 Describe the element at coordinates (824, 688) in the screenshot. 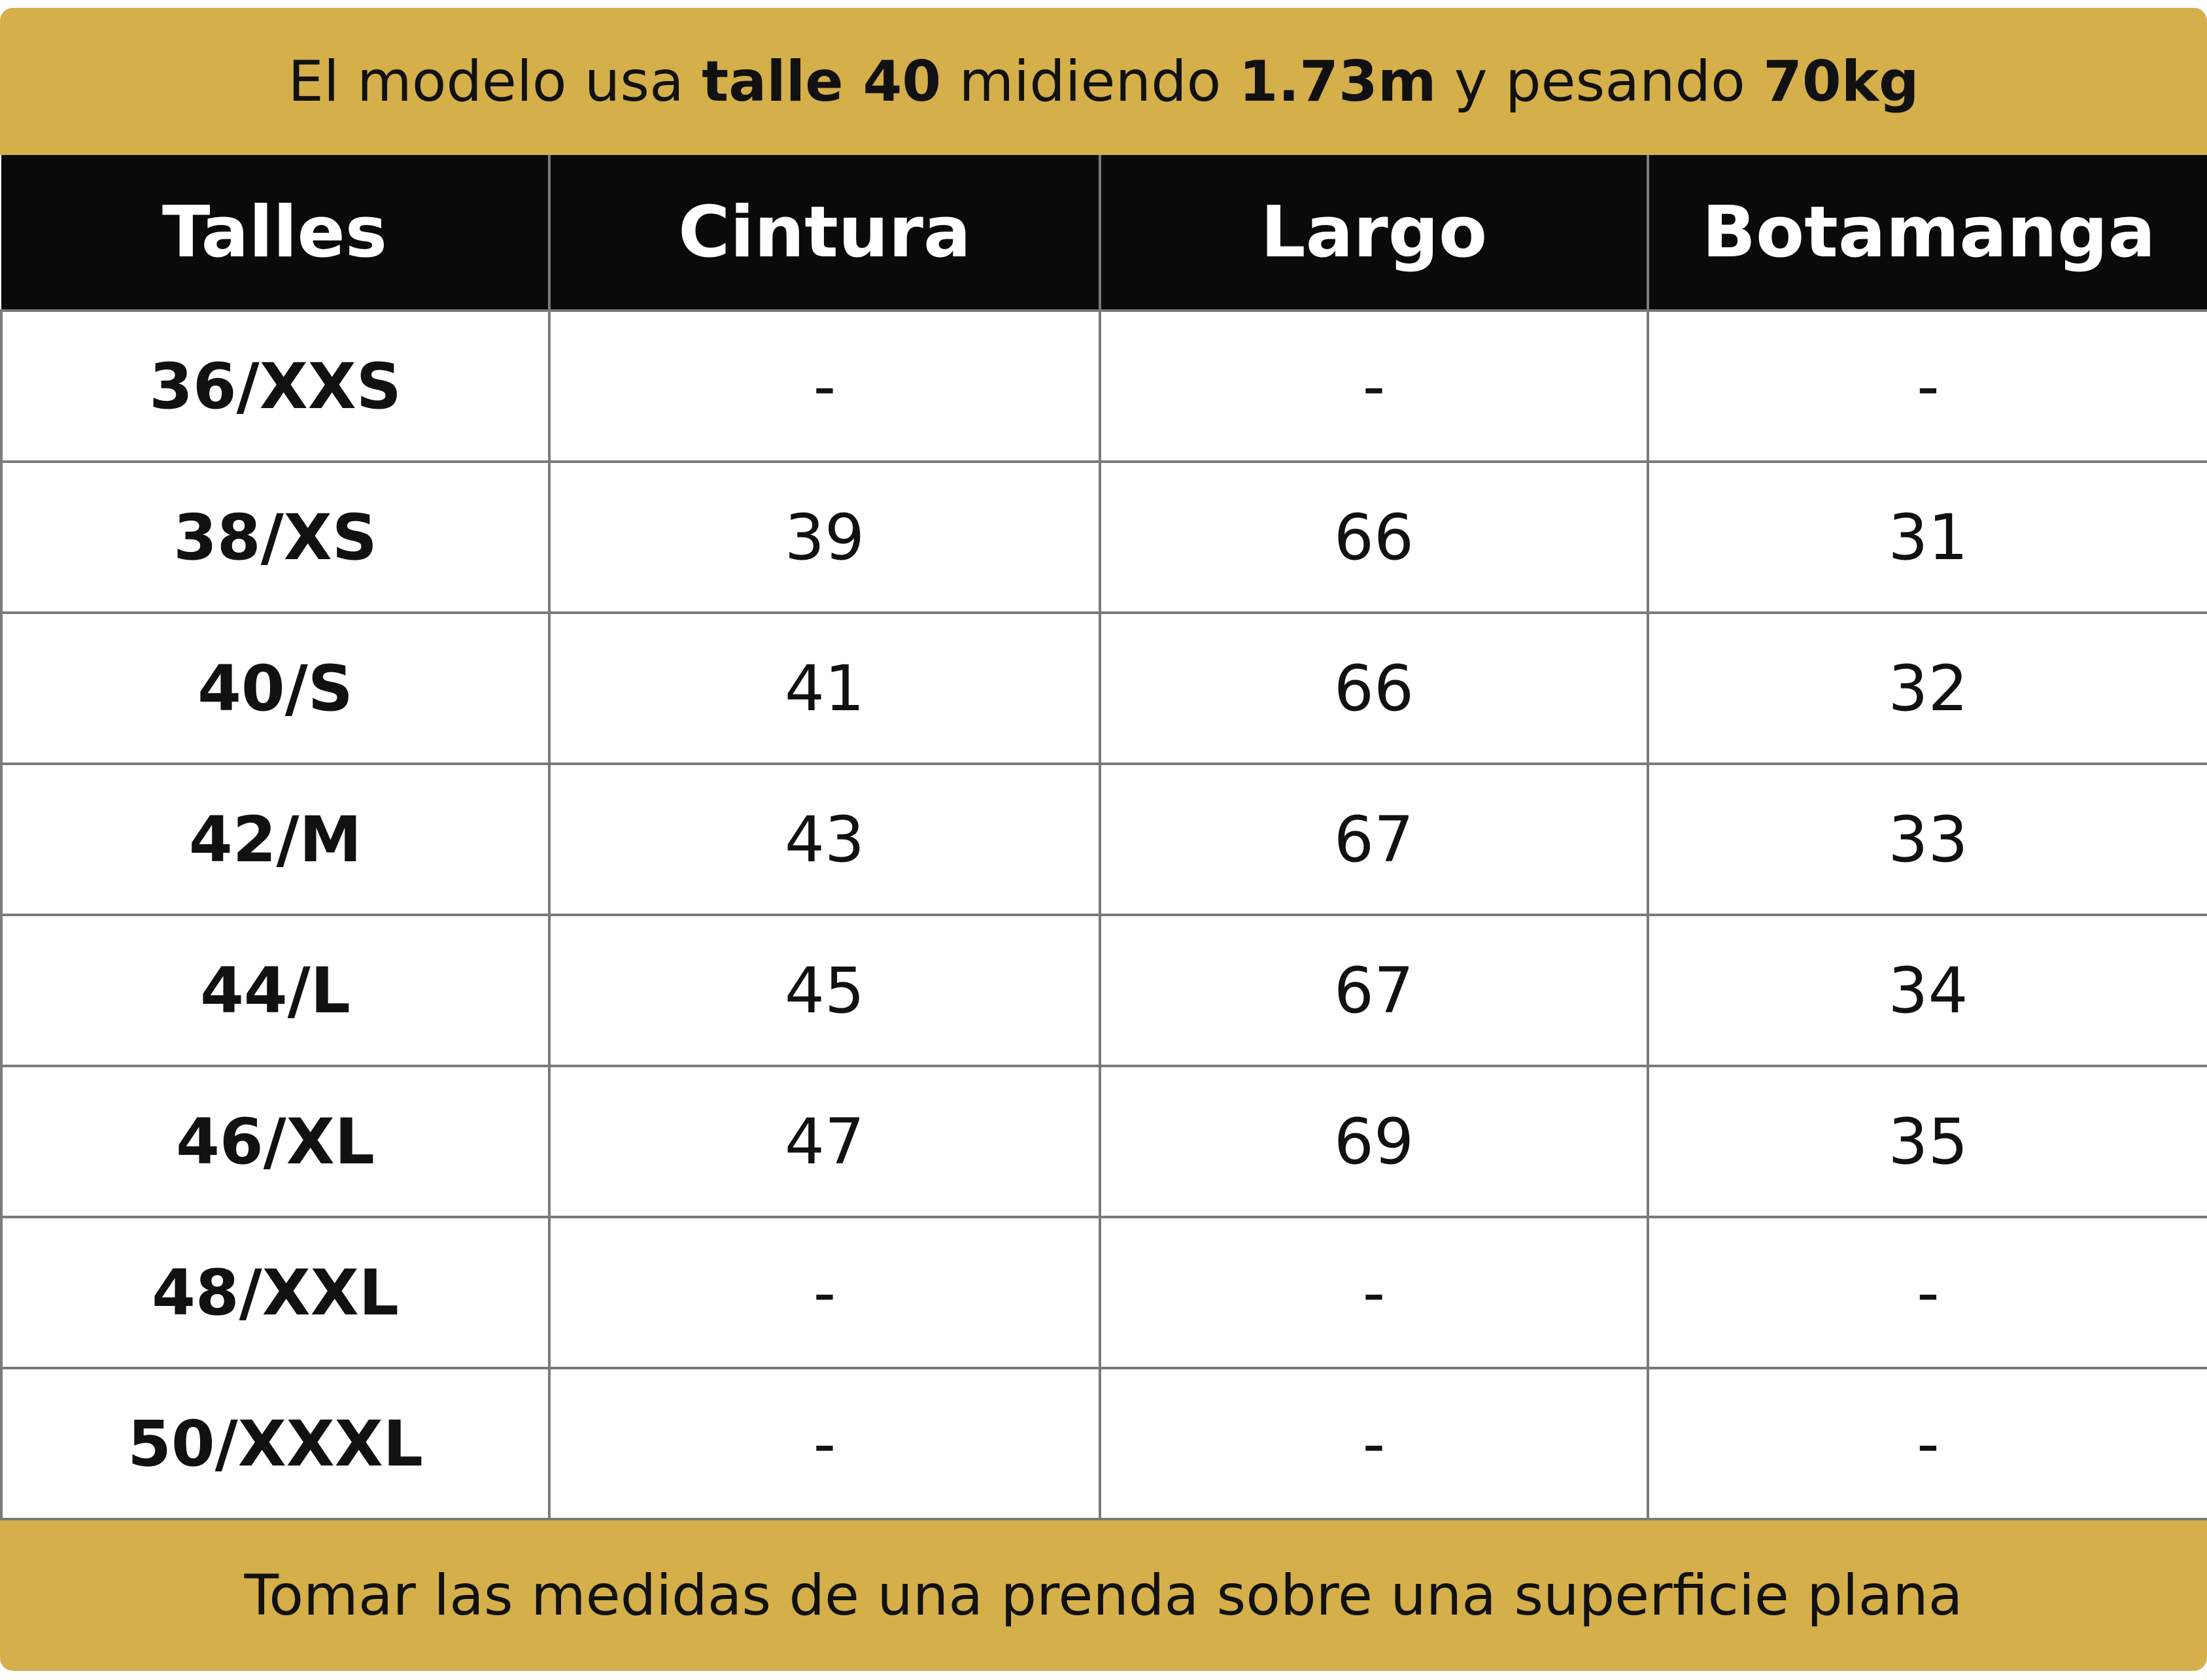

I see `cintura-cell: 41` at that location.